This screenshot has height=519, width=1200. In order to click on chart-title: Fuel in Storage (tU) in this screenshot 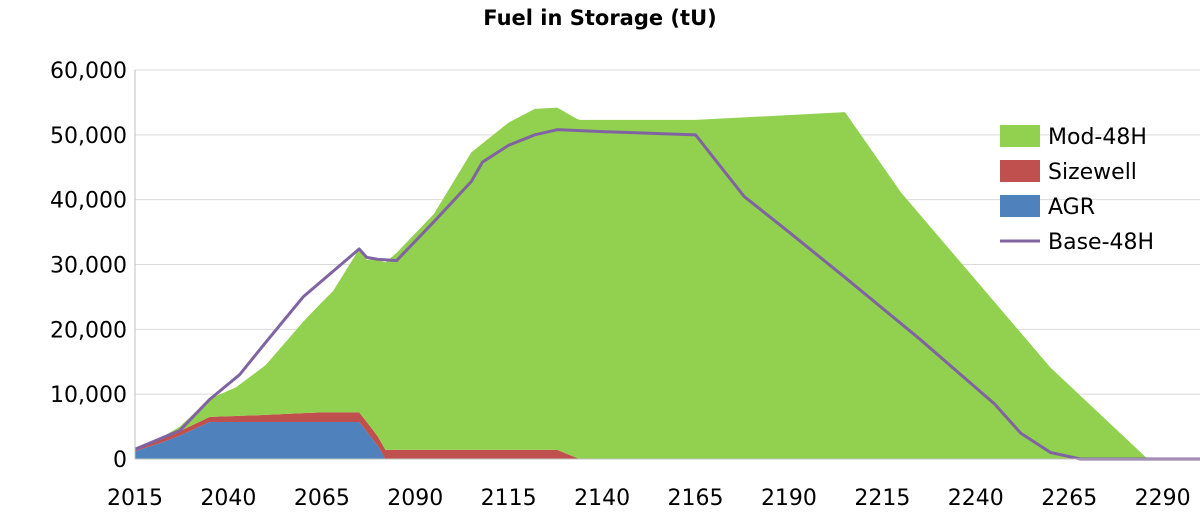, I will do `click(600, 18)`.